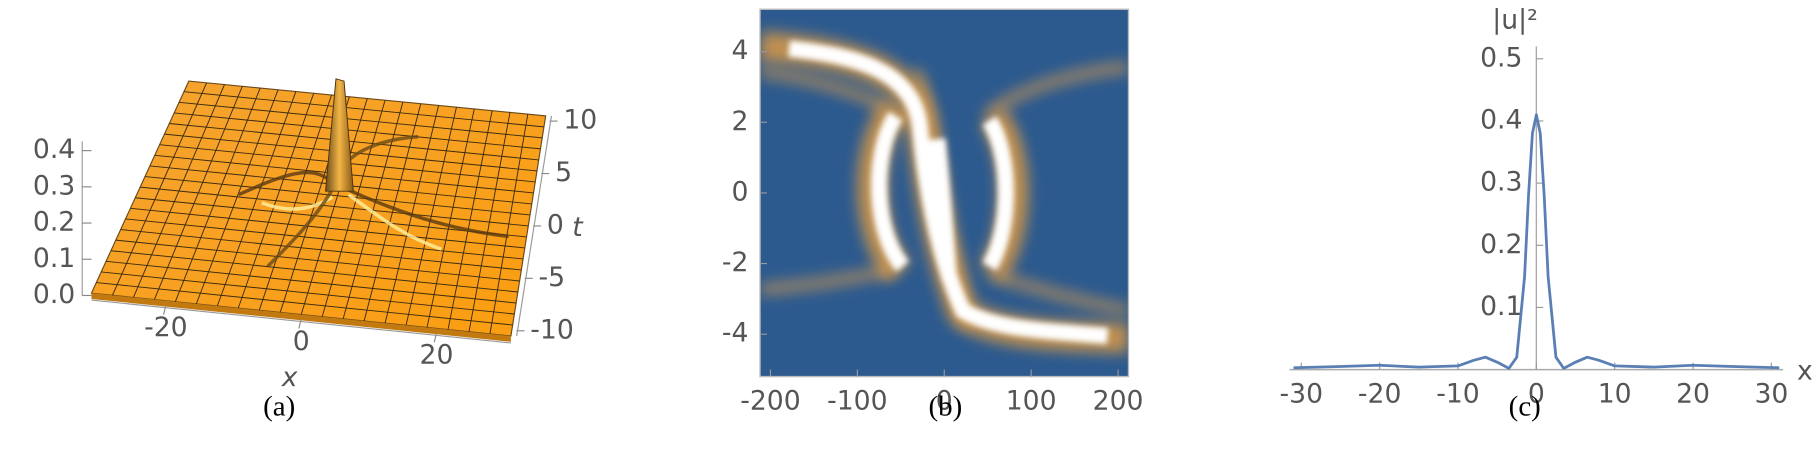  What do you see at coordinates (1501, 57) in the screenshot?
I see `y-tick-label: 0.5` at bounding box center [1501, 57].